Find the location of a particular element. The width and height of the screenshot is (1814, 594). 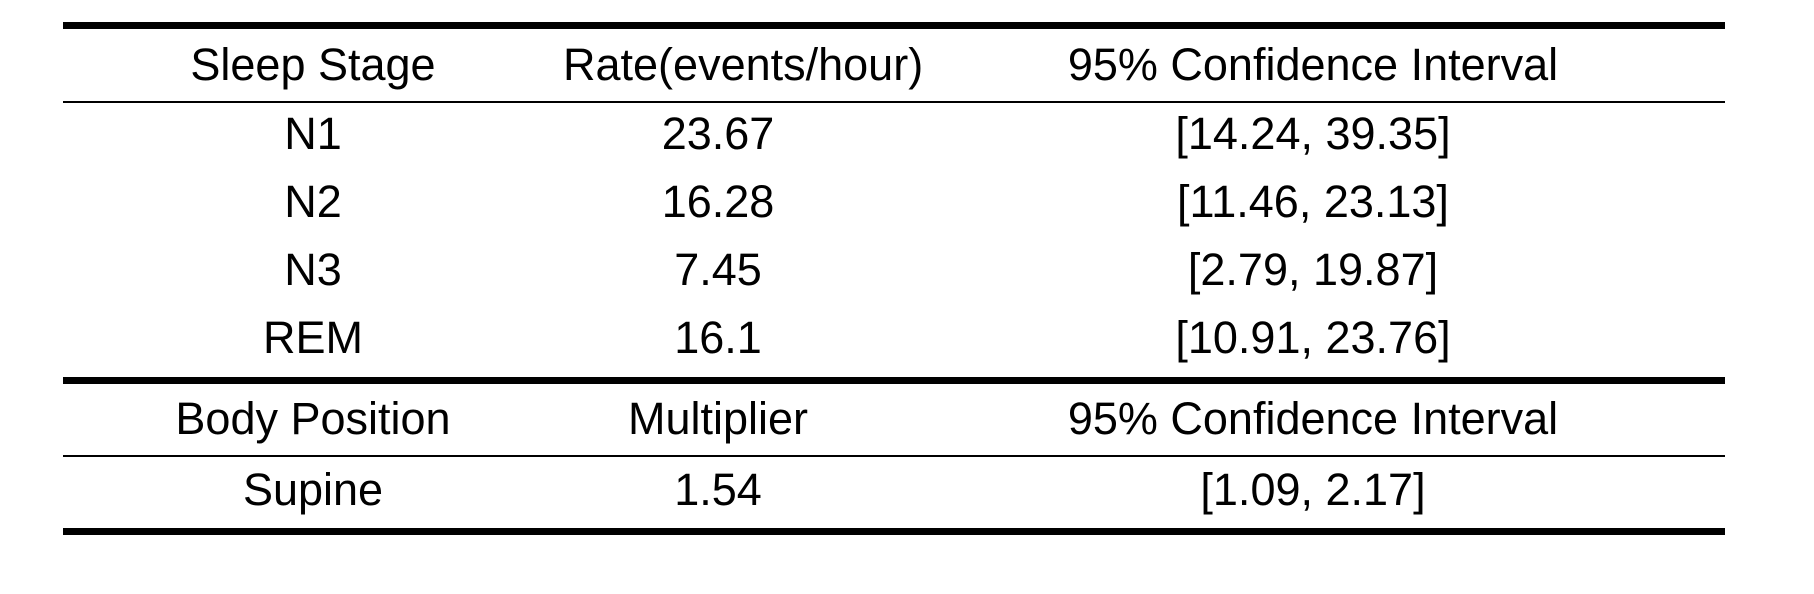

ci-cell: [11.46, 23.13] is located at coordinates (1313, 201).